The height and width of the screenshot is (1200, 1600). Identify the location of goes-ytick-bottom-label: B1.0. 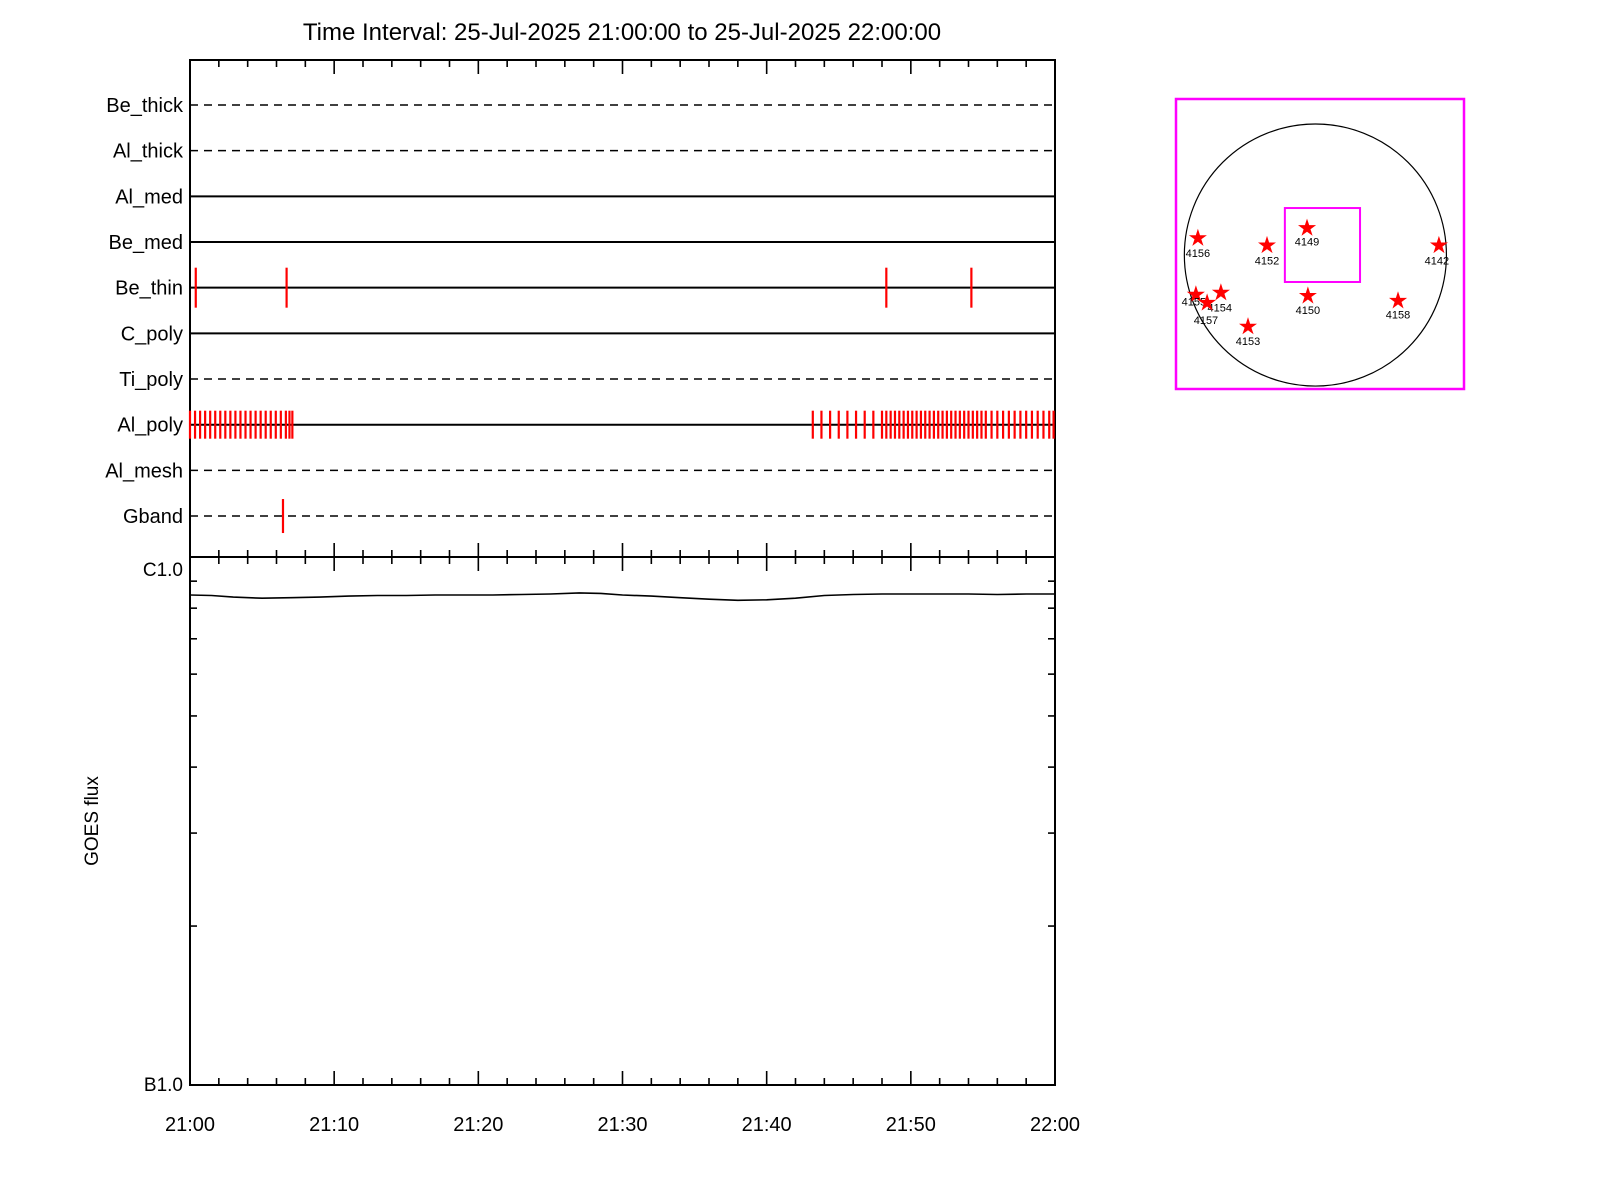
(163, 1085).